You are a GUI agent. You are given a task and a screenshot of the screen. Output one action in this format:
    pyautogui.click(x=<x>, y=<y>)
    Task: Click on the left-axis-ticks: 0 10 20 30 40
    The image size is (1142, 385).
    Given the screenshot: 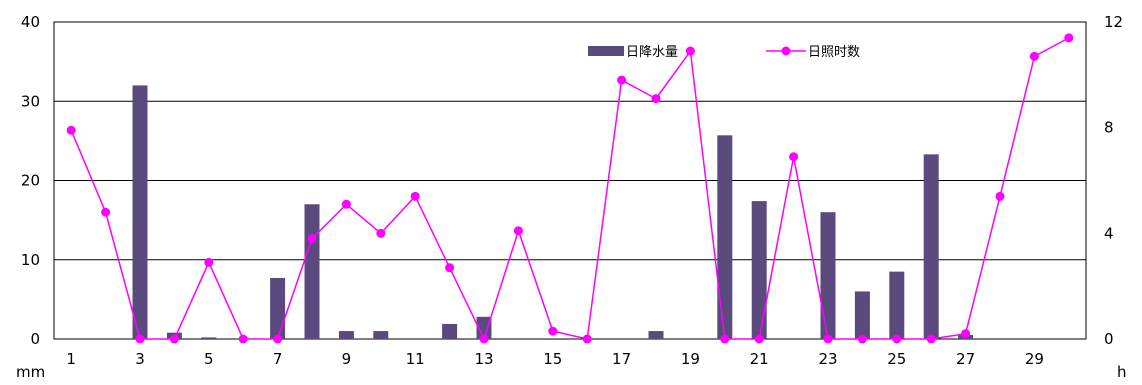 What is the action you would take?
    pyautogui.click(x=30, y=180)
    